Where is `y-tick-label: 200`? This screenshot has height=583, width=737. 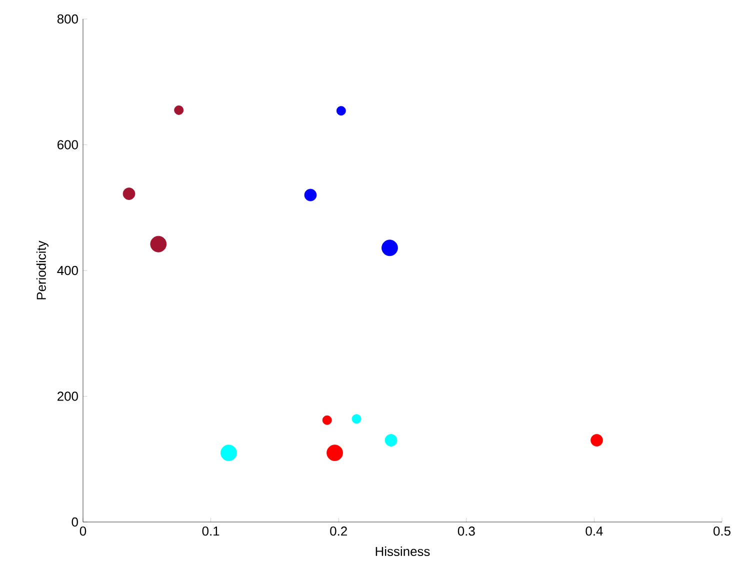 y-tick-label: 200 is located at coordinates (68, 396).